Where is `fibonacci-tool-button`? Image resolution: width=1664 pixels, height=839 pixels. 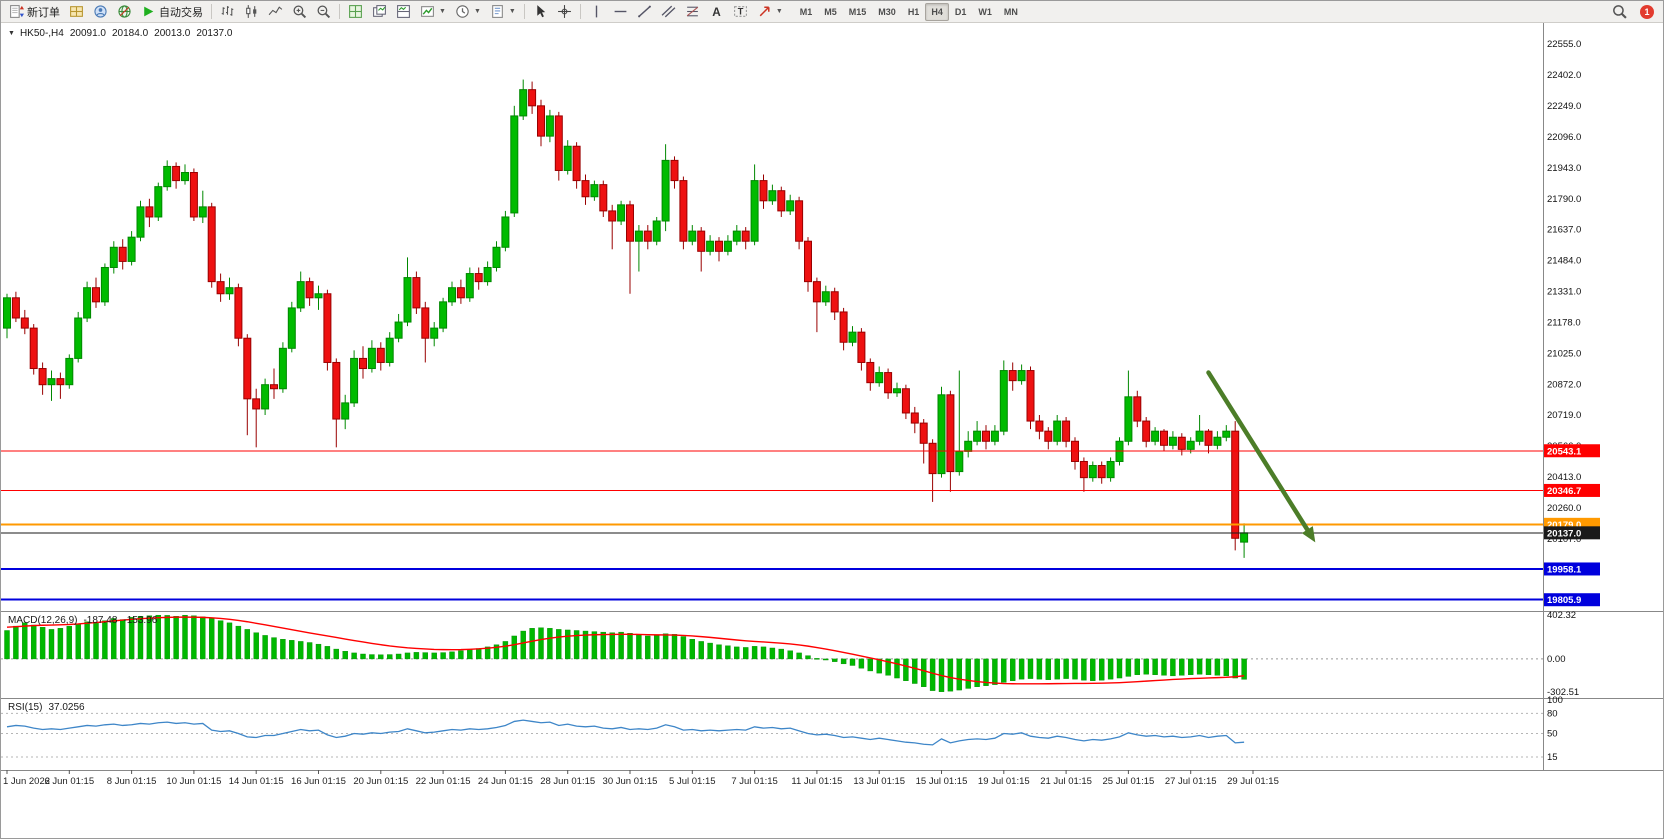
fibonacci-tool-button is located at coordinates (692, 12).